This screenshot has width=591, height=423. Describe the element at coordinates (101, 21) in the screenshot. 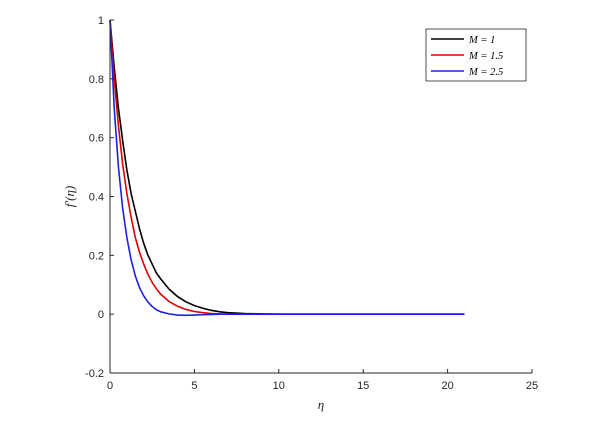

I see `y-tick-label: 1` at that location.